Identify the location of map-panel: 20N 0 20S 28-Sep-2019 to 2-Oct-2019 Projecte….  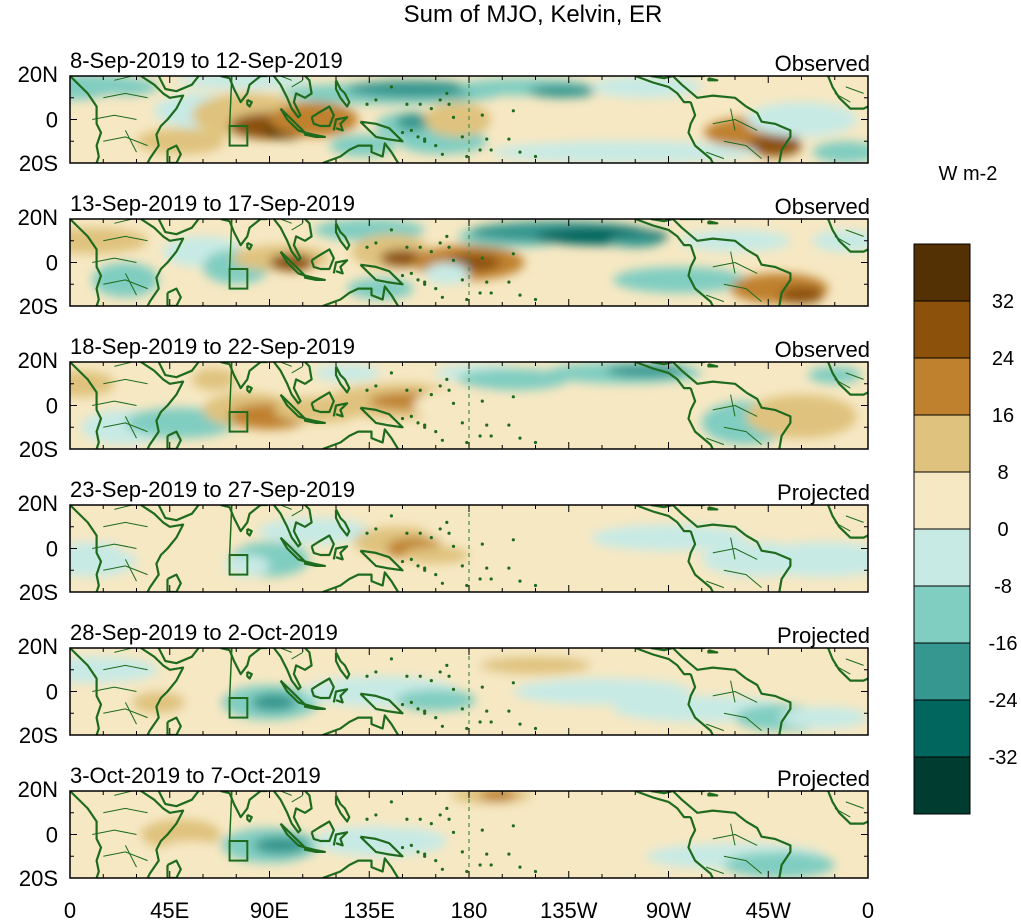
(444, 684).